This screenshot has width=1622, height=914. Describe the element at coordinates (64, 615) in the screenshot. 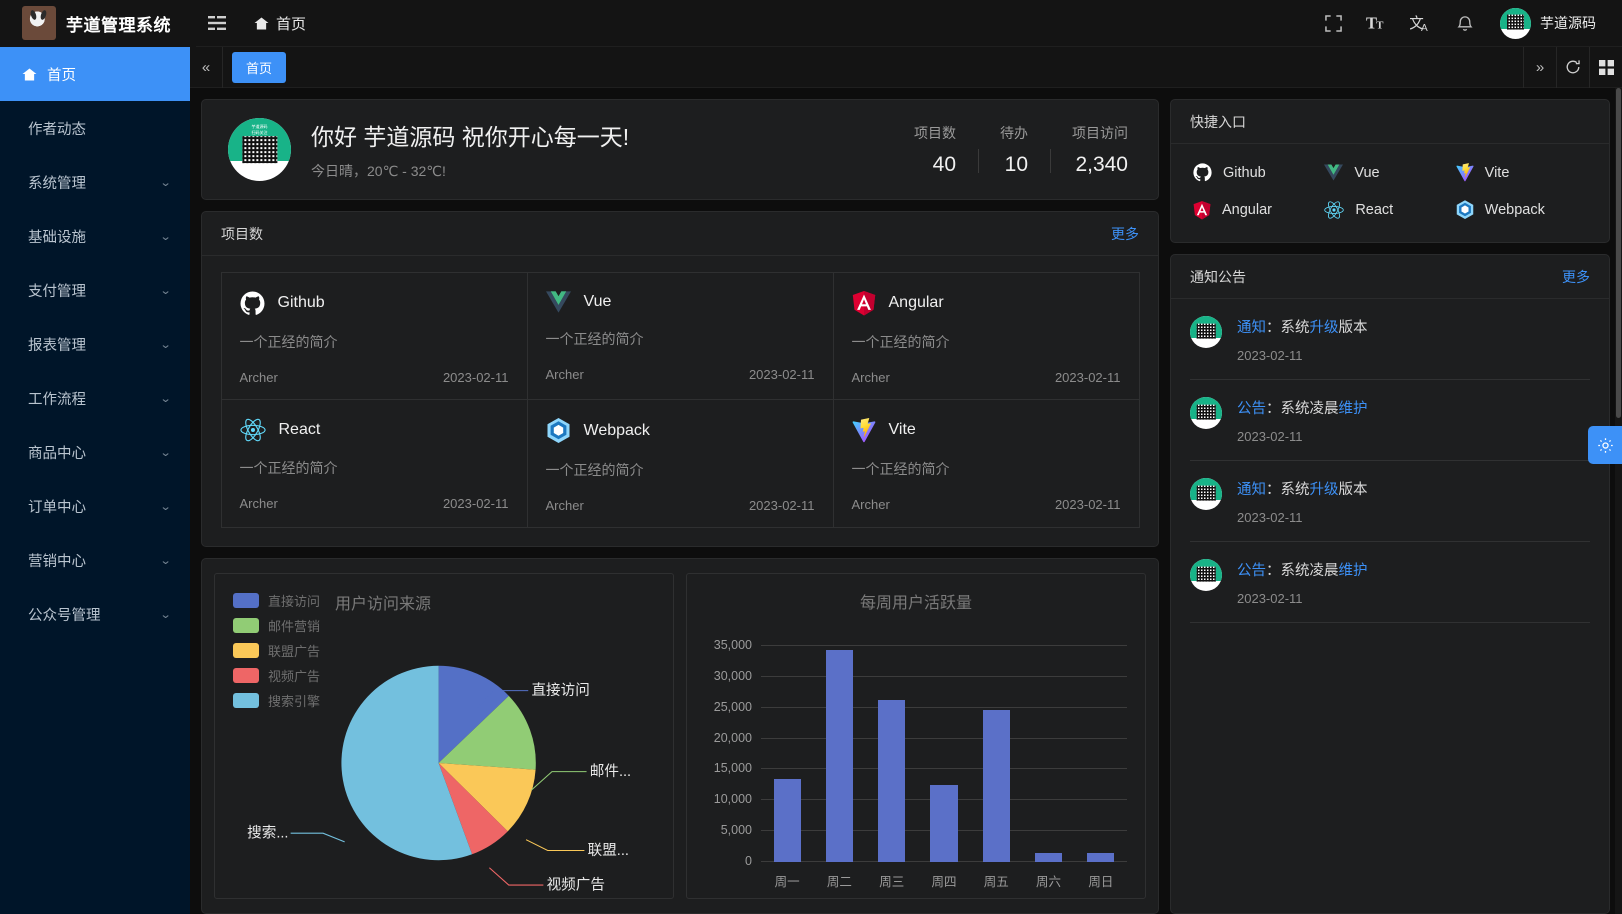

I see `sidebar-item-label: 公众号管理` at that location.